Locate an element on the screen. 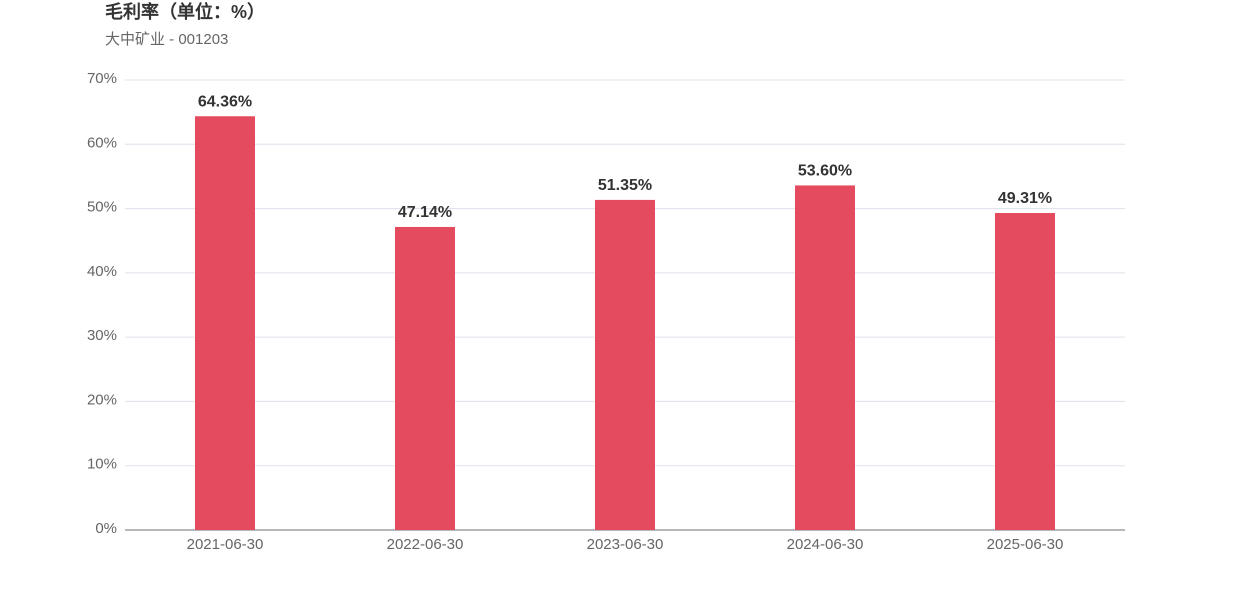  value-label: 49.31% is located at coordinates (1025, 198).